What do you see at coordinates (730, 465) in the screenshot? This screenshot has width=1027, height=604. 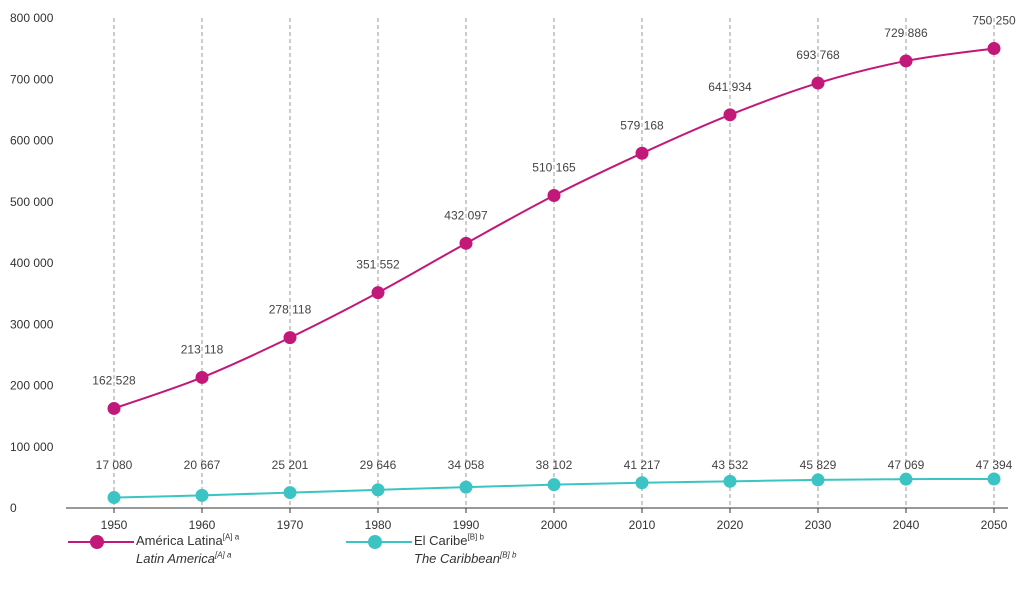 I see `data-label-1-2020: 43 532` at bounding box center [730, 465].